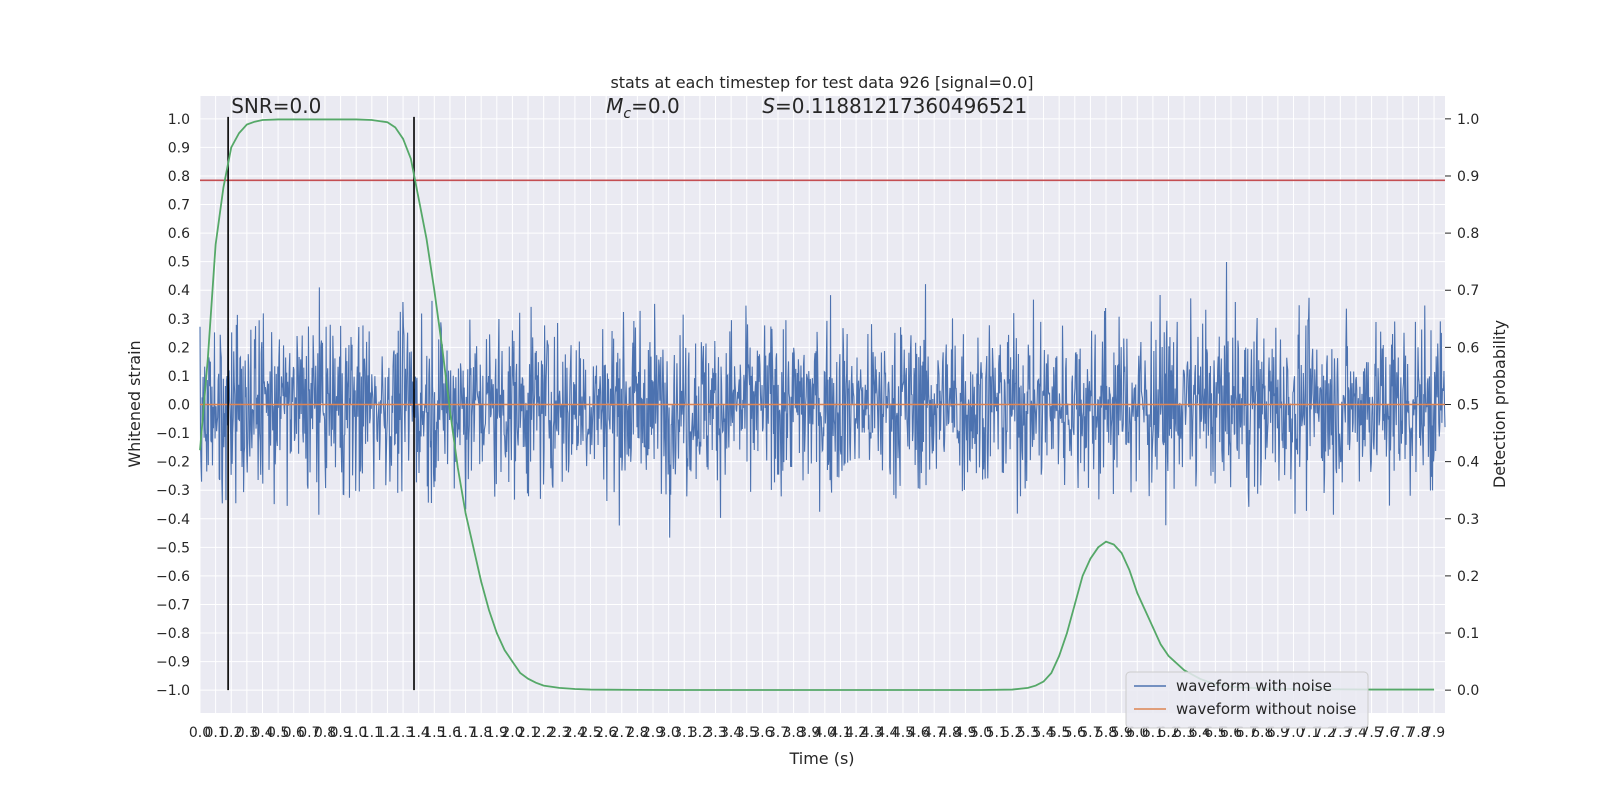 This screenshot has height=800, width=1600. Describe the element at coordinates (622, 733) in the screenshot. I see `x-tick-label: 2.7` at that location.